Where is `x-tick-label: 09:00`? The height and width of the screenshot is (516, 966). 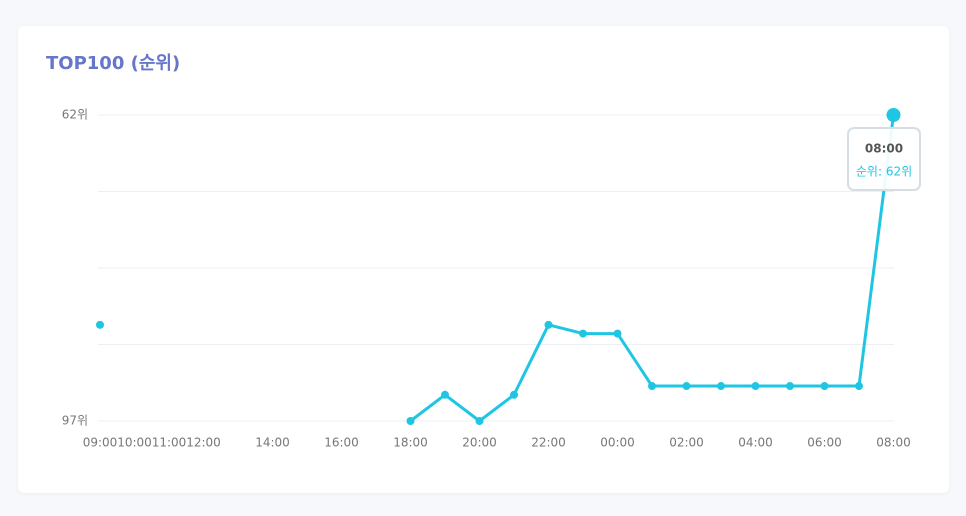
x-tick-label: 09:00 is located at coordinates (100, 443).